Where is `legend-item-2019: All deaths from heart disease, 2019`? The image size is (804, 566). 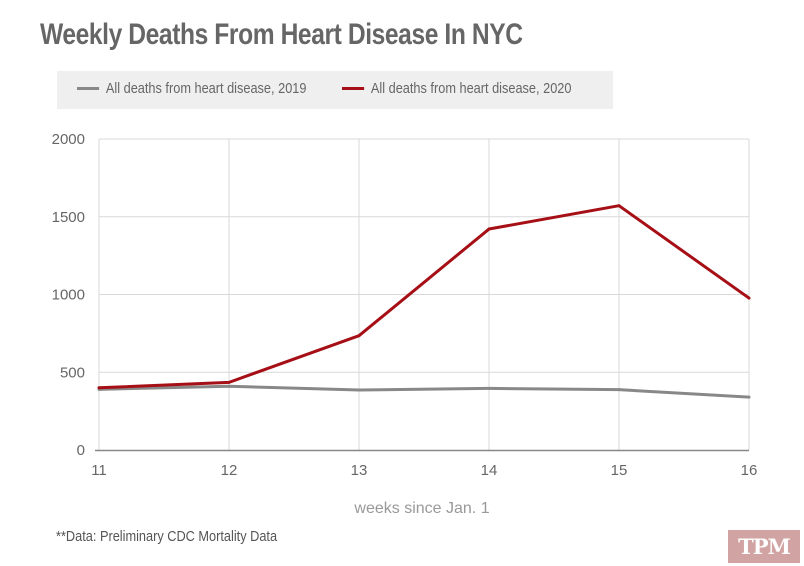
legend-item-2019: All deaths from heart disease, 2019 is located at coordinates (191, 88).